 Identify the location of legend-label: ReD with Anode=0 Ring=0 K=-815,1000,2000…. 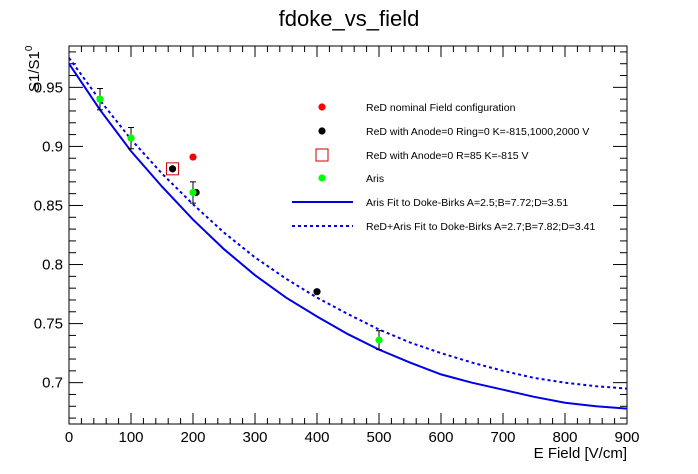
(477, 132).